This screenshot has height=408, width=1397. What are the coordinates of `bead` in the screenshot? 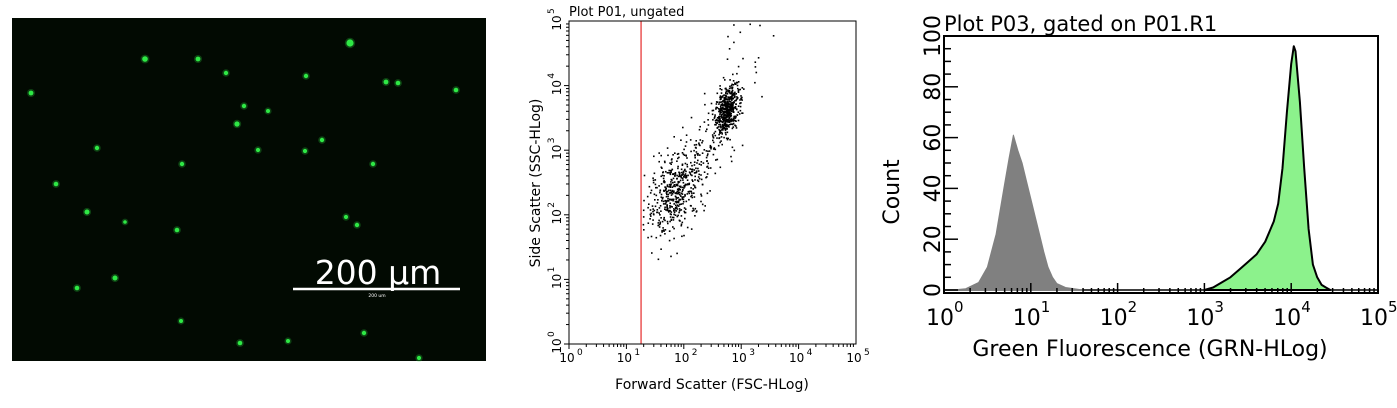 It's located at (145, 59).